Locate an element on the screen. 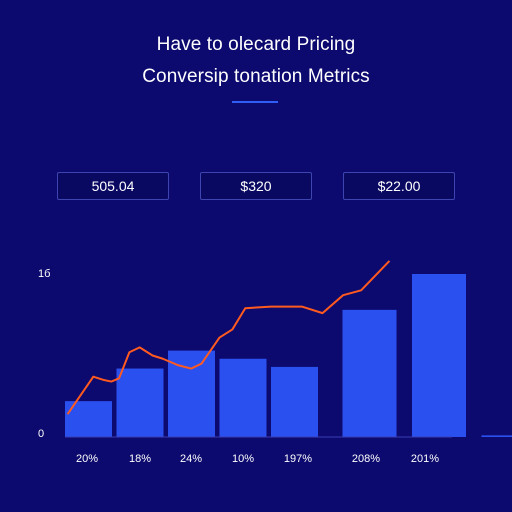 Image resolution: width=512 pixels, height=512 pixels. chart-title-line-1: Have to olecard Pricing is located at coordinates (256, 44).